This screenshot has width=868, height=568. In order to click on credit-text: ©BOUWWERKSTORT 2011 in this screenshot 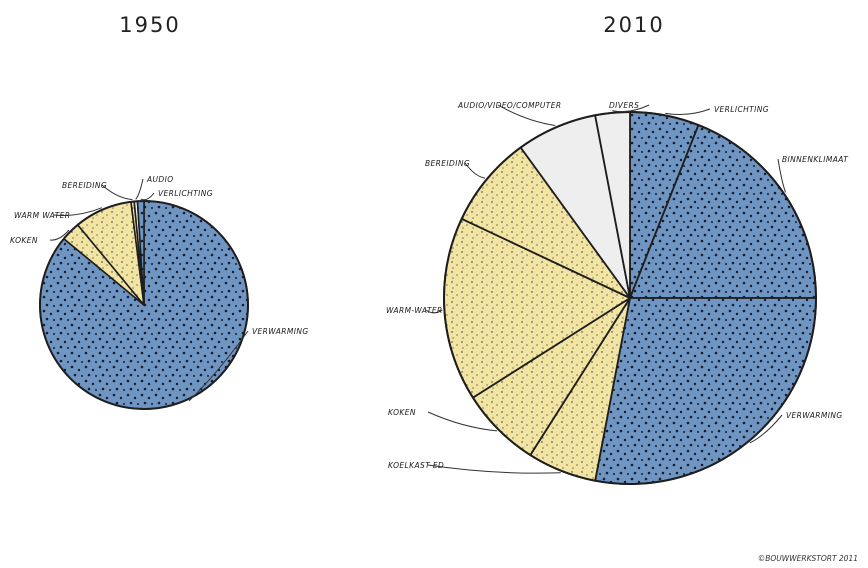, I will do `click(808, 558)`.